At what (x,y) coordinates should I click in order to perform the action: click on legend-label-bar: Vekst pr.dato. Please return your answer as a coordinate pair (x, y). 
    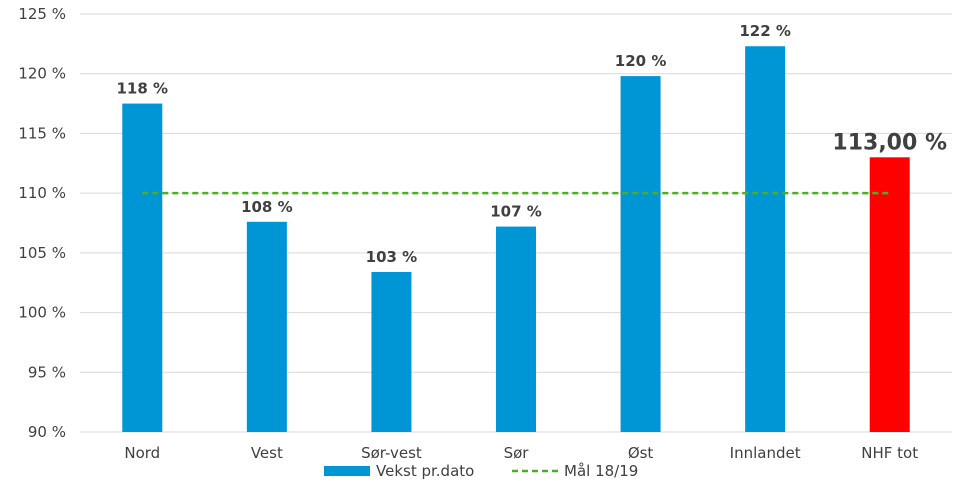
    Looking at the image, I should click on (425, 471).